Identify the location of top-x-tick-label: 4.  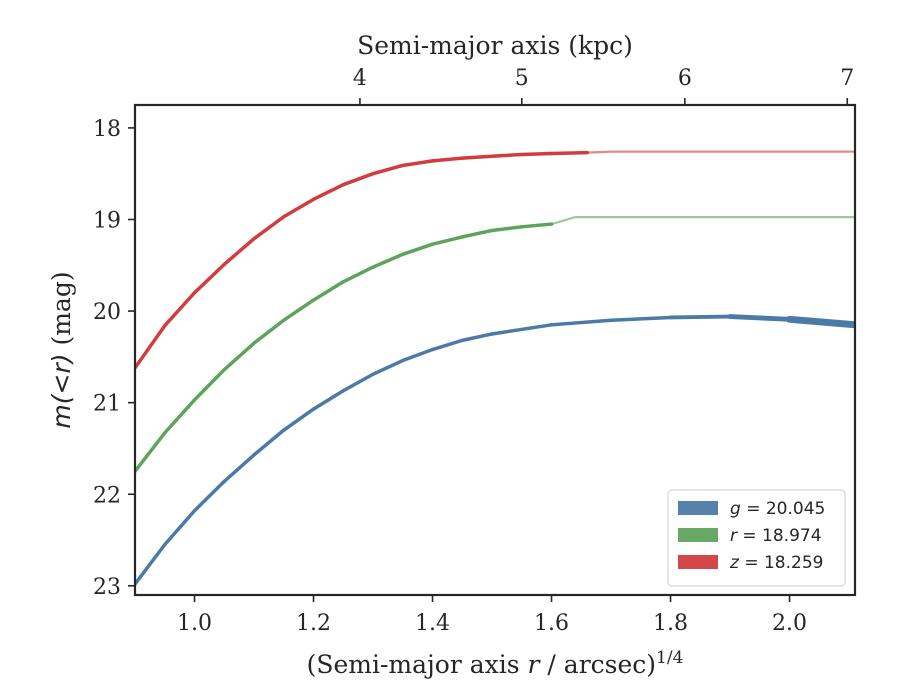
(360, 78).